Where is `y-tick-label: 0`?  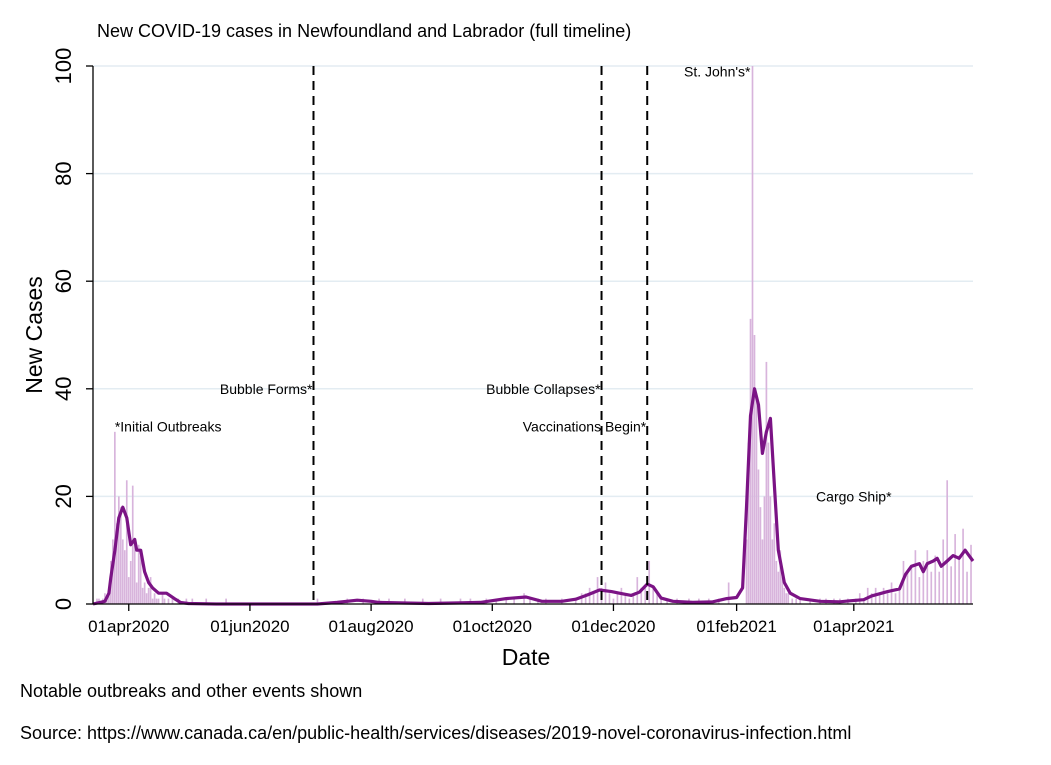
y-tick-label: 0 is located at coordinates (63, 604).